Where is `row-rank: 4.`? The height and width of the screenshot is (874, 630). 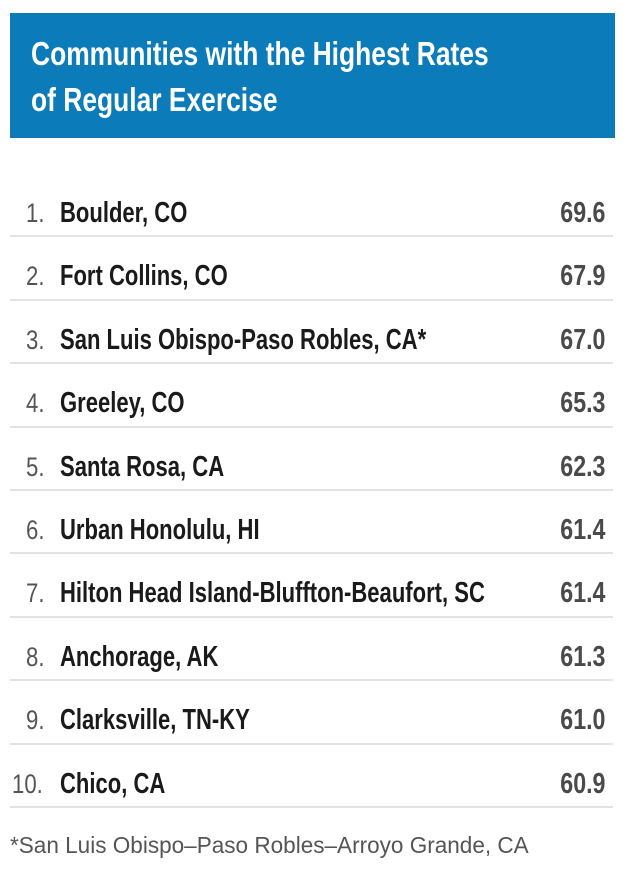
row-rank: 4. is located at coordinates (35, 403).